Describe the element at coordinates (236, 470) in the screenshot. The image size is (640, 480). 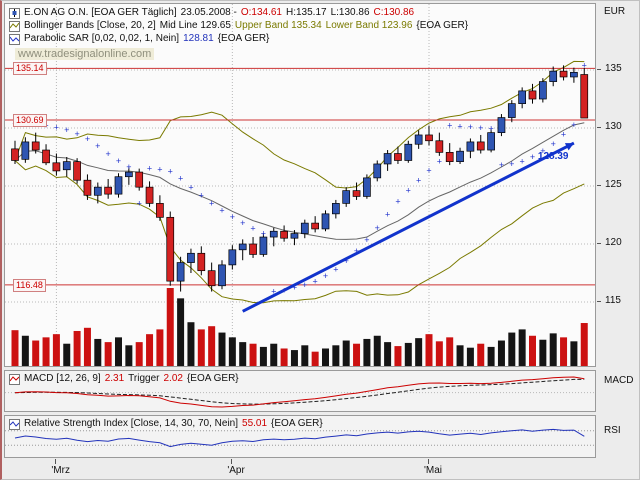
I see `time-axis-label: 'Apr` at that location.